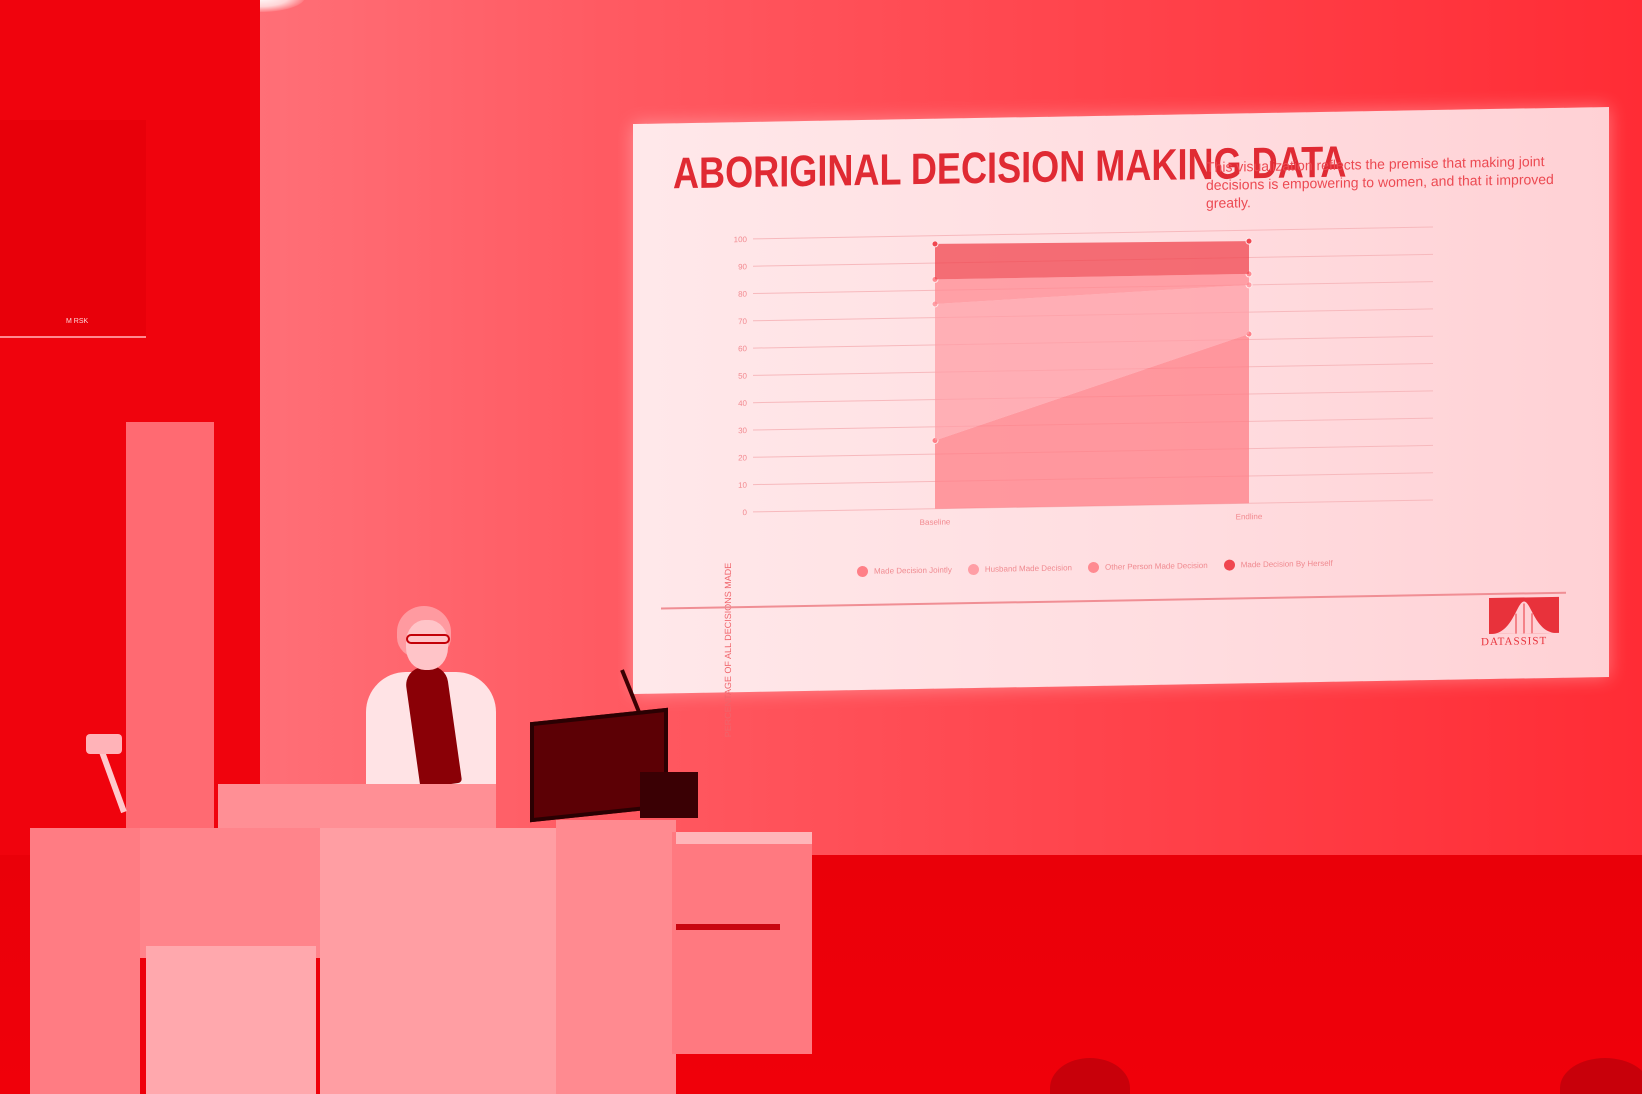 The image size is (1642, 1094). What do you see at coordinates (742, 376) in the screenshot?
I see `y-tick-label: 50` at bounding box center [742, 376].